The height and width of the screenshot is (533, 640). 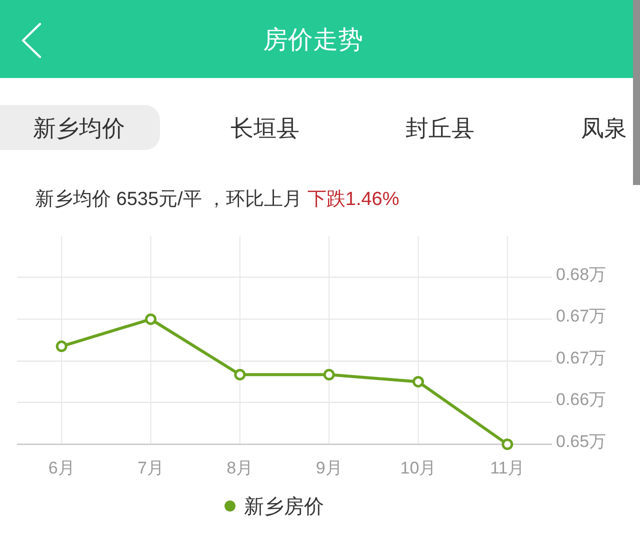 I want to click on text: 凤泉, so click(x=604, y=128).